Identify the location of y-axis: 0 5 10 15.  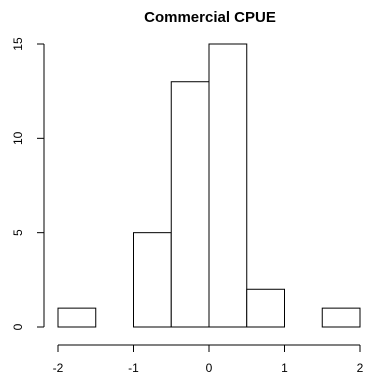
(28, 183).